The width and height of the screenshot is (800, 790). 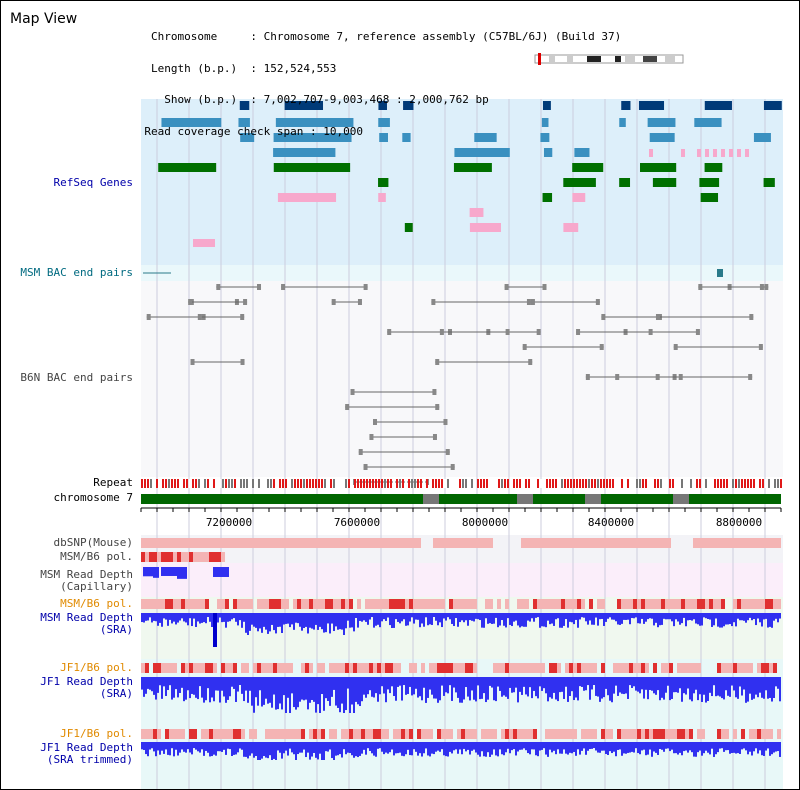 I want to click on ideogram-band, so click(x=618, y=59).